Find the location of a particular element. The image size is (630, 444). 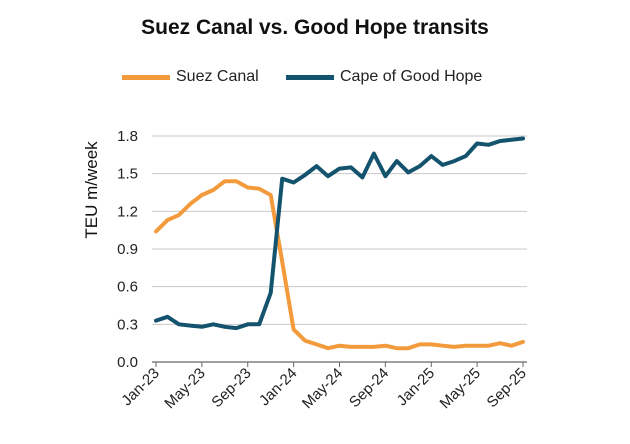

x-tick-label: May-23 is located at coordinates (184, 388).